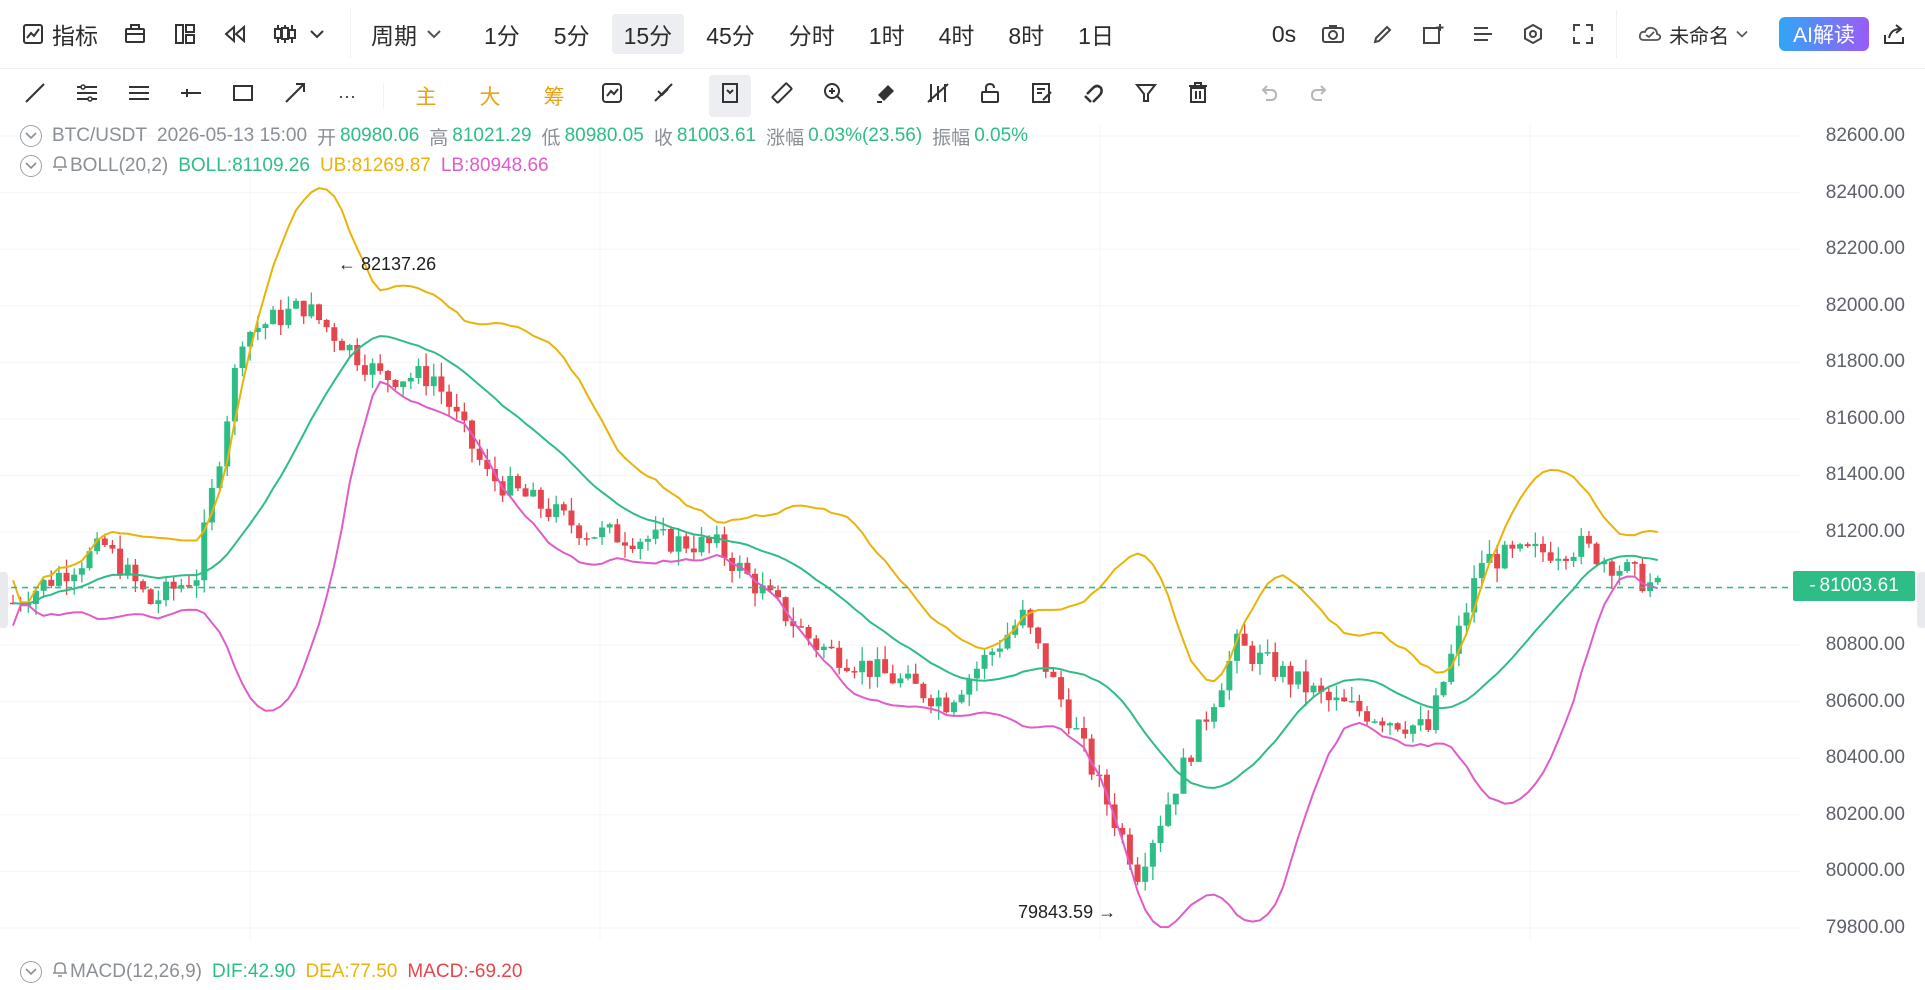 This screenshot has height=990, width=1925. I want to click on list-settings-button, so click(1483, 34).